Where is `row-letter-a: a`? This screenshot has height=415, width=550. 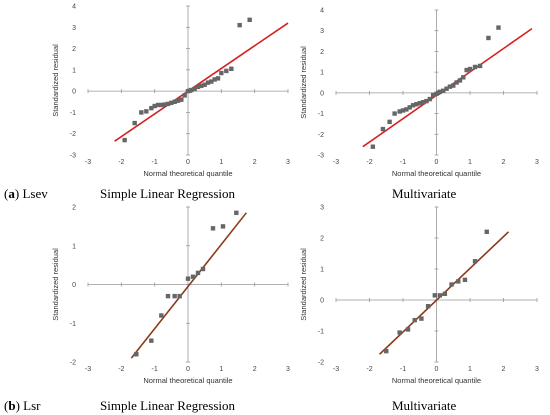 row-letter-a: a is located at coordinates (11, 193).